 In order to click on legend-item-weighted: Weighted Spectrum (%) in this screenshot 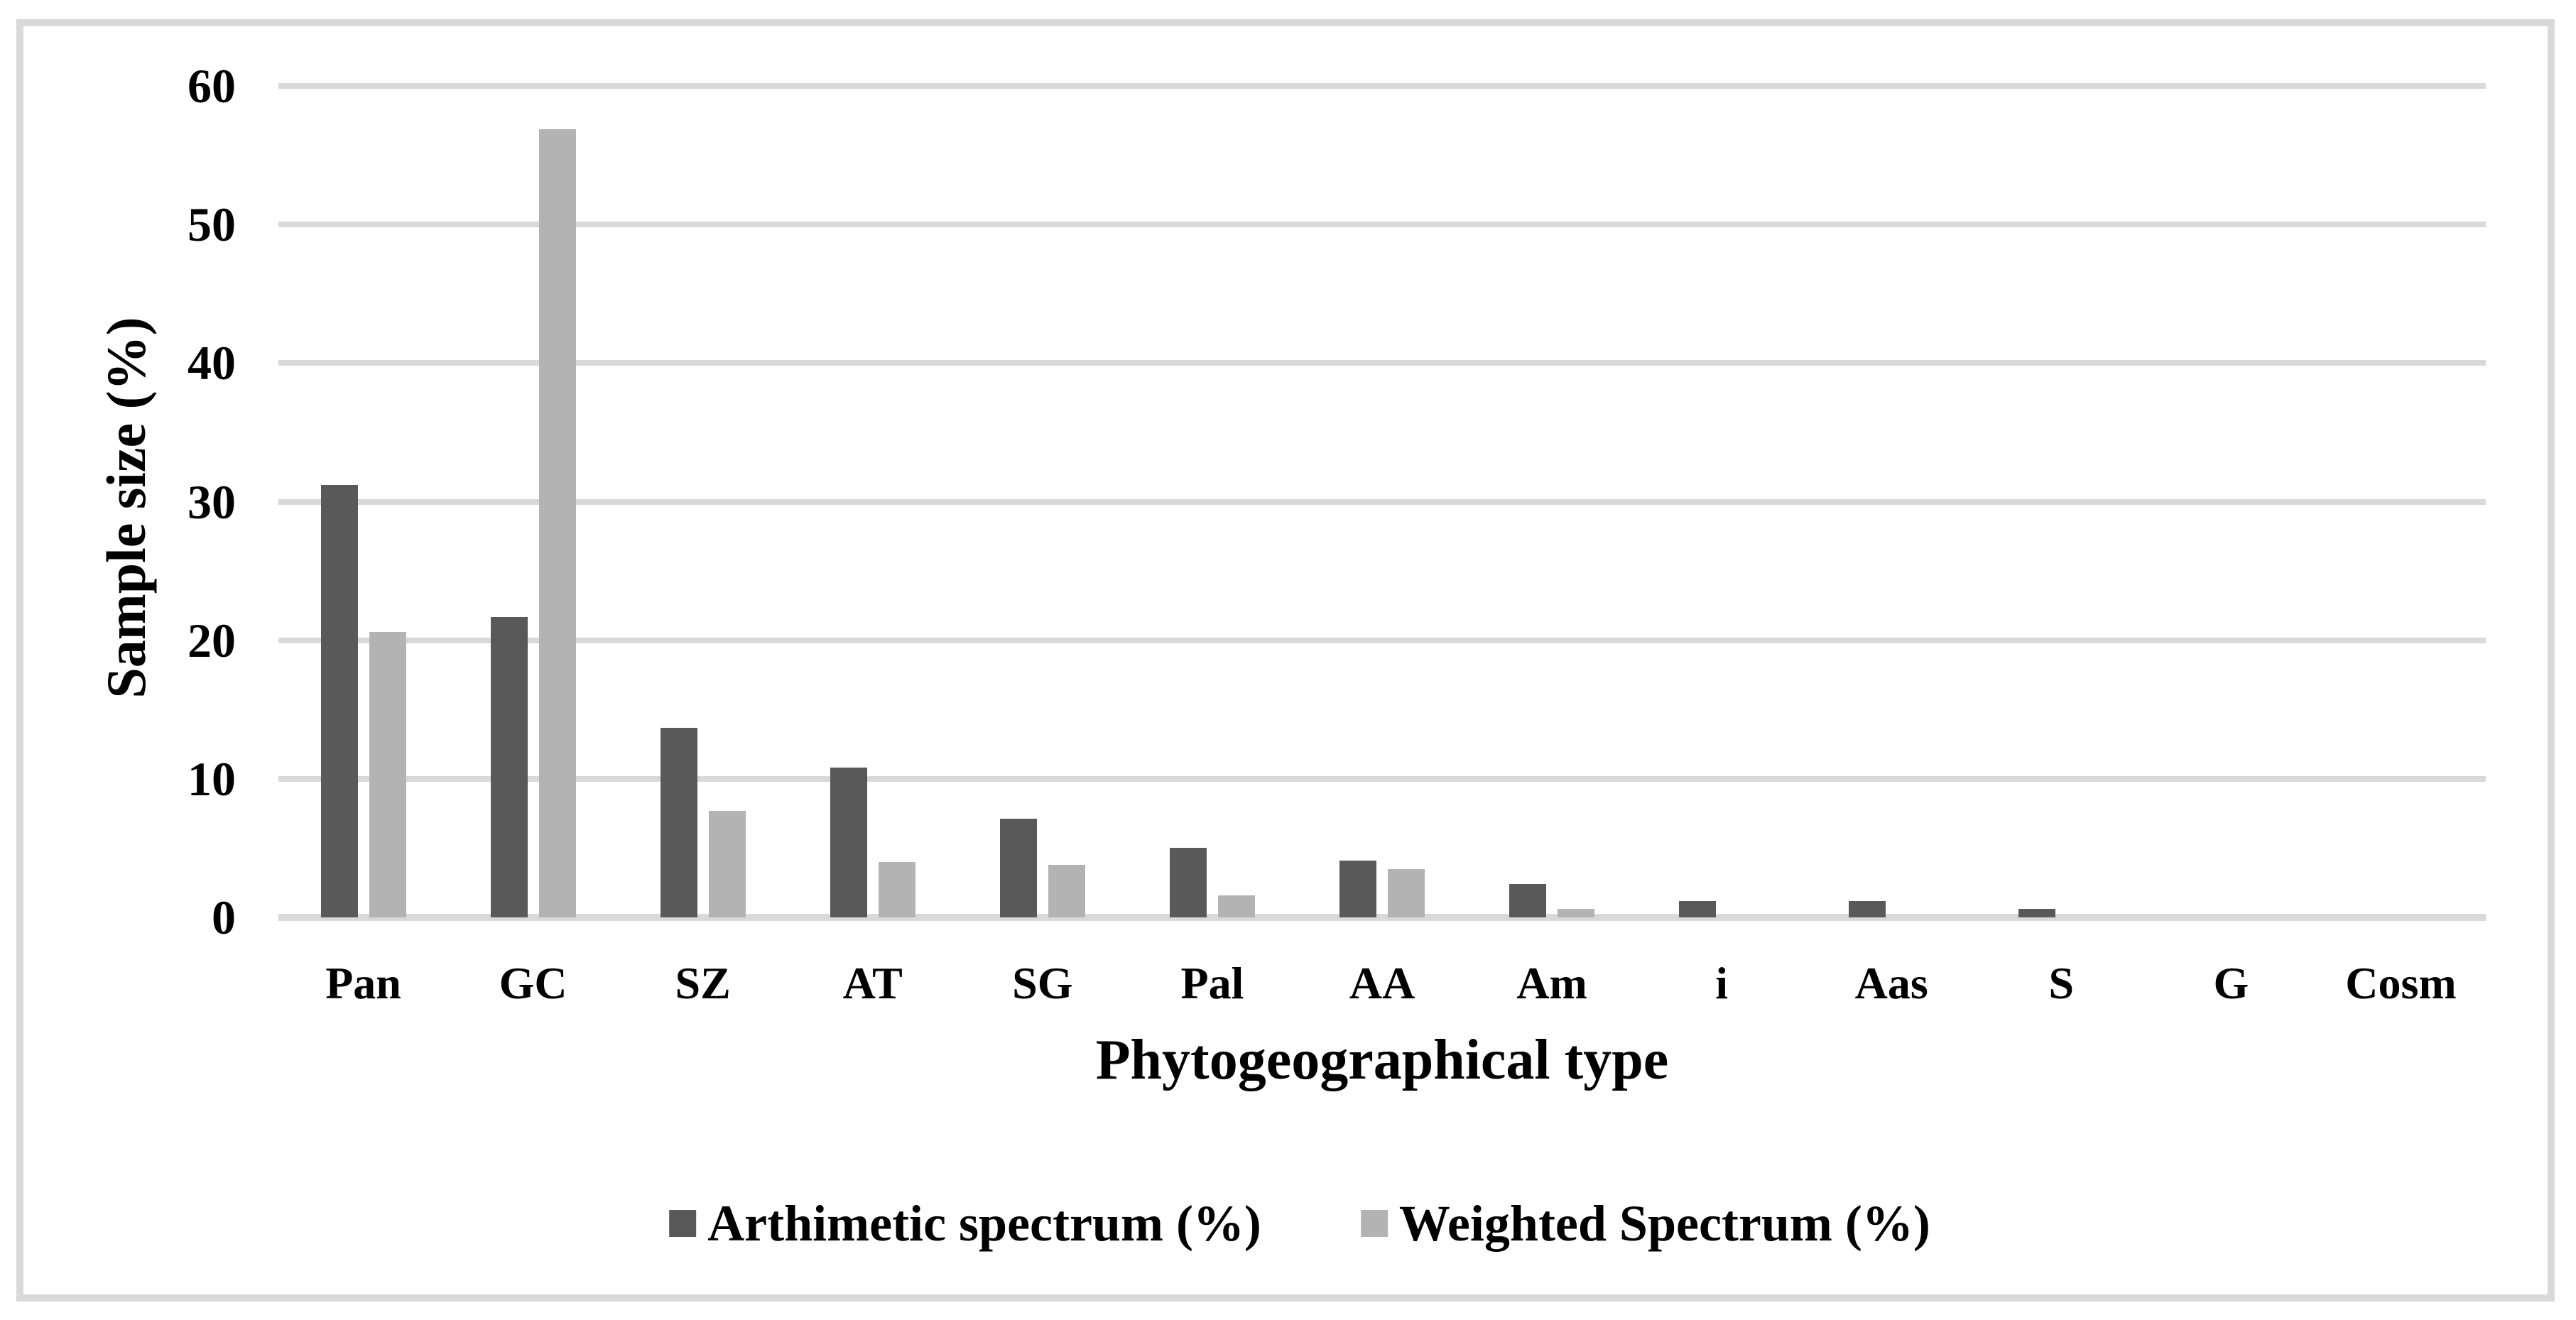, I will do `click(1645, 1223)`.